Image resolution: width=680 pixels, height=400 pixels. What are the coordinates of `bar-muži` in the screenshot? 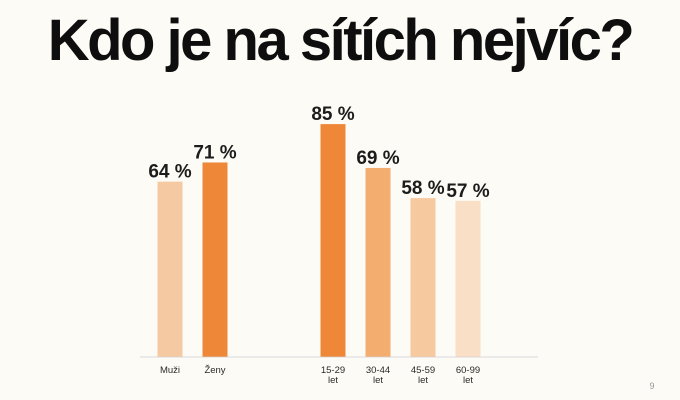 It's located at (170, 269).